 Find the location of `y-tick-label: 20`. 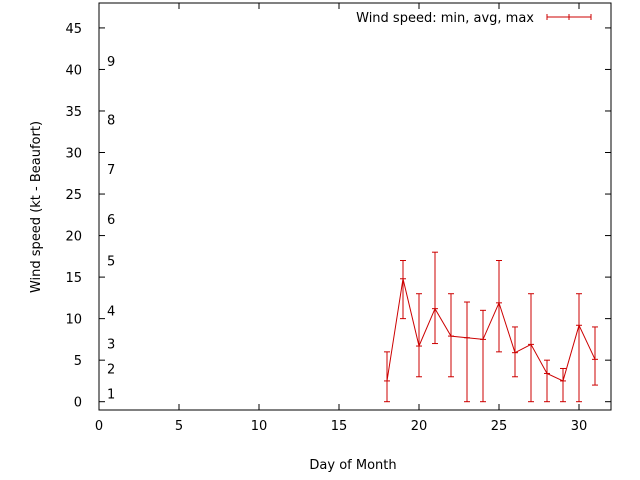

y-tick-label: 20 is located at coordinates (73, 237).